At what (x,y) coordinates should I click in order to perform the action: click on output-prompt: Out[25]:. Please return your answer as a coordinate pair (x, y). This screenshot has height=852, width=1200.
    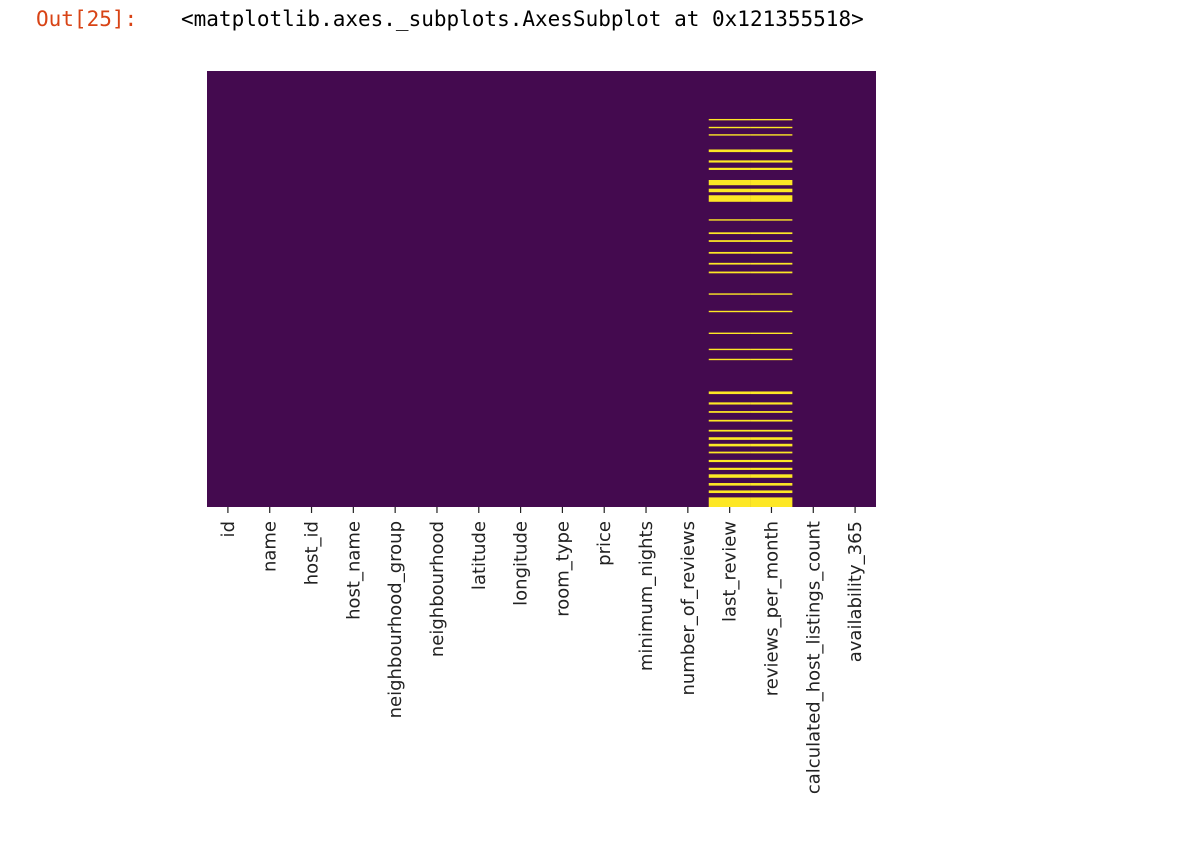
    Looking at the image, I should click on (87, 19).